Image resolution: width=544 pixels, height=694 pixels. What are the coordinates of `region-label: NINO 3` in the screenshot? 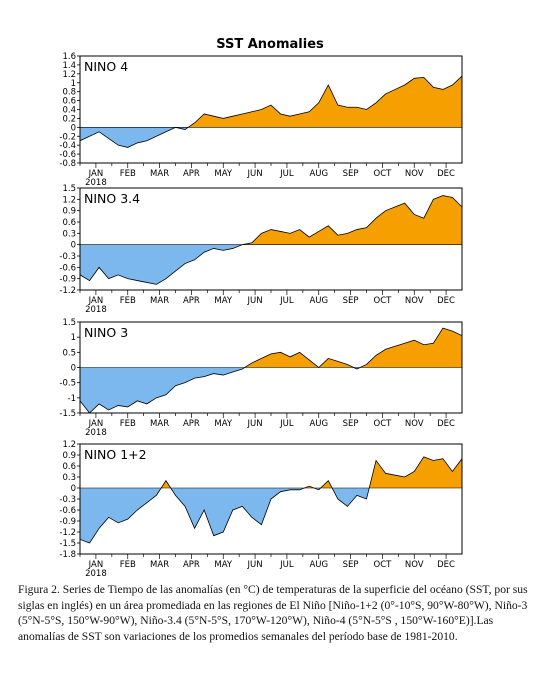 It's located at (106, 332).